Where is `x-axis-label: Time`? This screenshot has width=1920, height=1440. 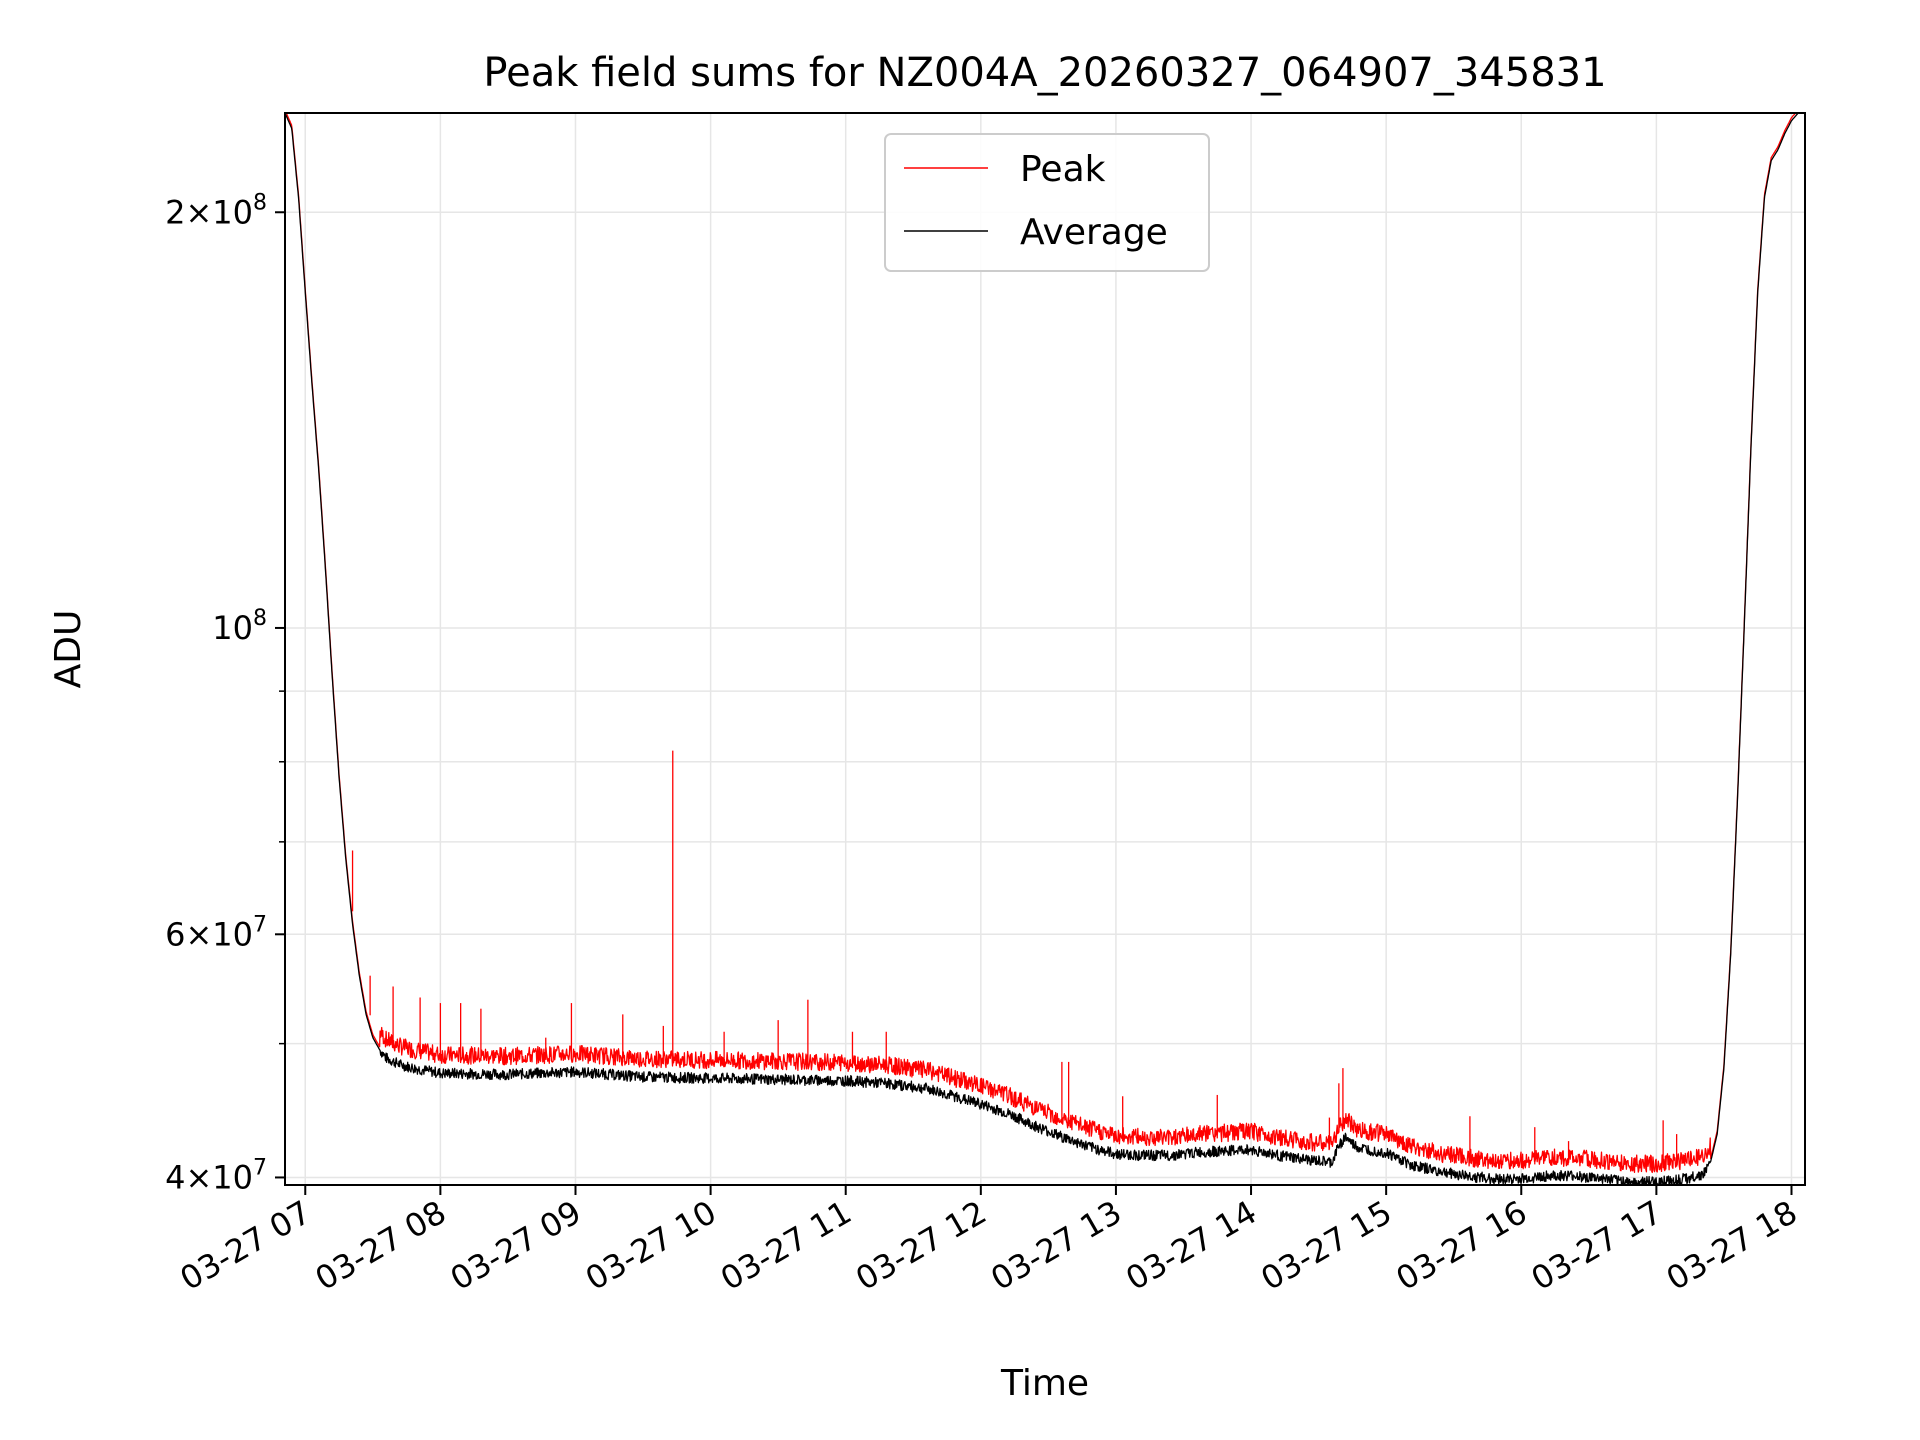 x-axis-label: Time is located at coordinates (1044, 1383).